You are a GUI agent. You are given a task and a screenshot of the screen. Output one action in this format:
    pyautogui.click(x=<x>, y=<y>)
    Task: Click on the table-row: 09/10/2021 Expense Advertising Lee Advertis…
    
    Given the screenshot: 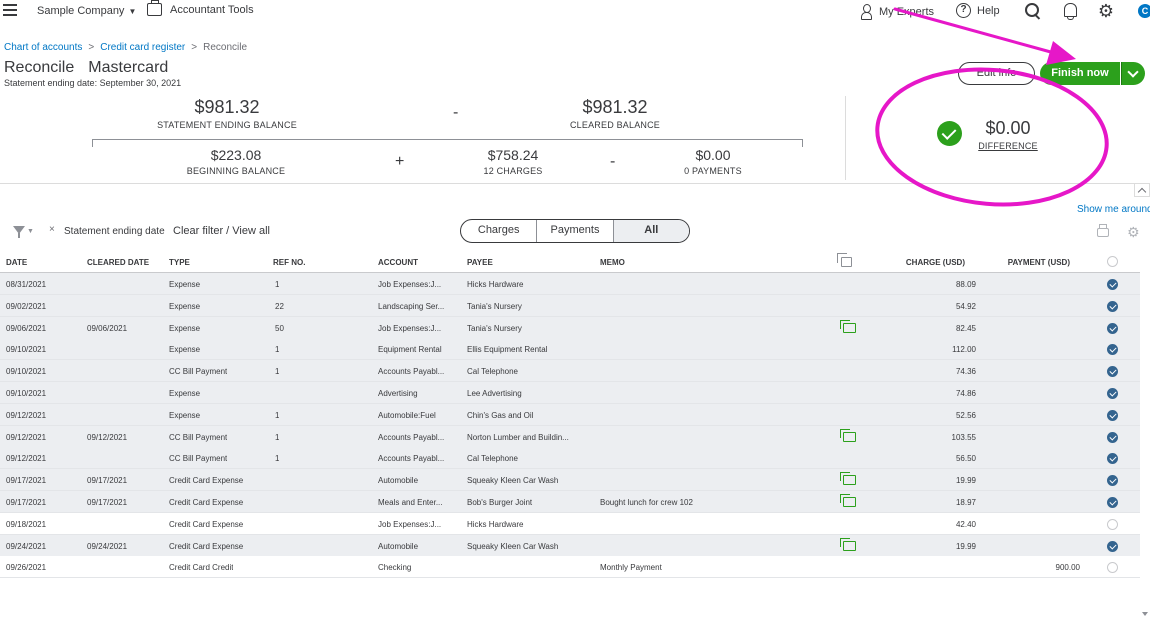 What is the action you would take?
    pyautogui.click(x=570, y=393)
    